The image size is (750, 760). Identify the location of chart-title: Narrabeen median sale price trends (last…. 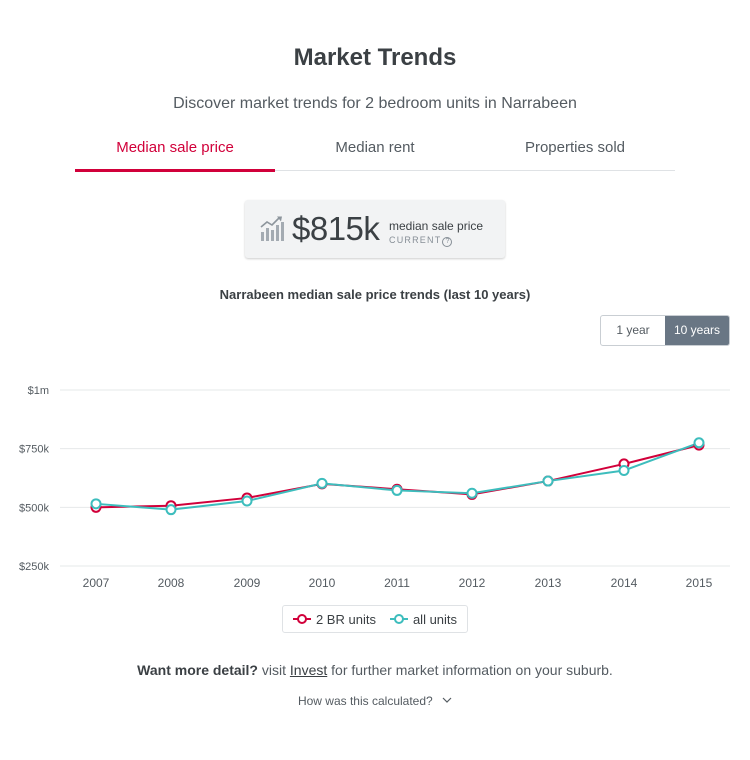
(375, 294).